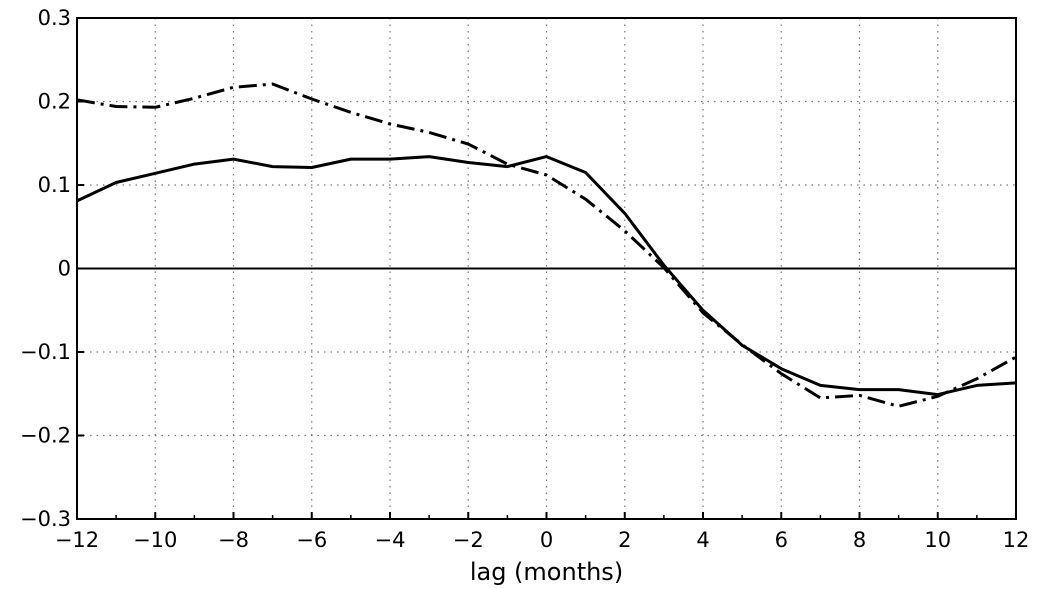  Describe the element at coordinates (546, 540) in the screenshot. I see `x-tick-label: 0` at that location.